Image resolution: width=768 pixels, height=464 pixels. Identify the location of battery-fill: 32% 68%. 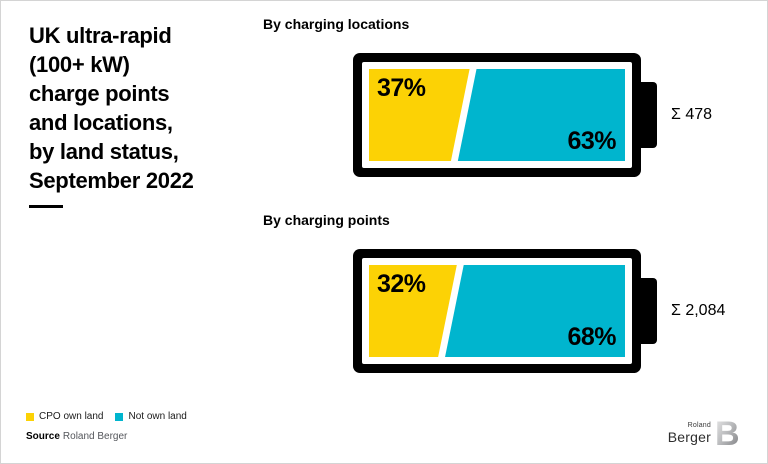
(497, 311).